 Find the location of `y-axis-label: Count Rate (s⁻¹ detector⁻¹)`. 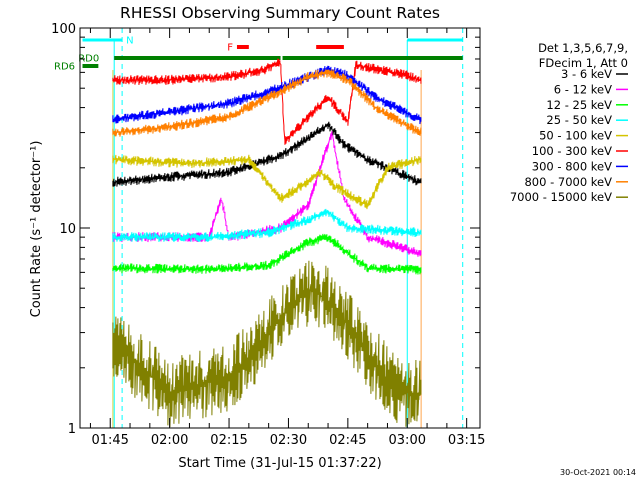

y-axis-label: Count Rate (s⁻¹ detector⁻¹) is located at coordinates (36, 229).